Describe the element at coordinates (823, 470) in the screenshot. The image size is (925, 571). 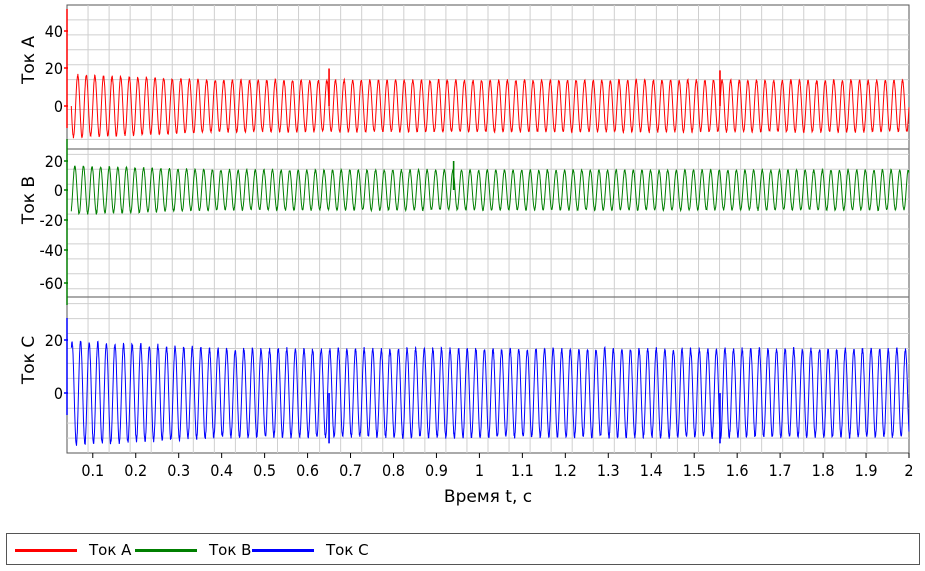
I see `x-tick-label: 1.8` at that location.